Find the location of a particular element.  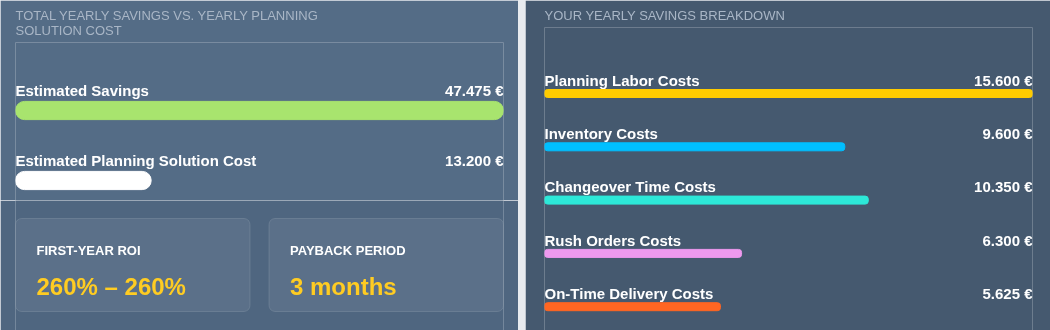

data-label: 47.475 € is located at coordinates (475, 91).